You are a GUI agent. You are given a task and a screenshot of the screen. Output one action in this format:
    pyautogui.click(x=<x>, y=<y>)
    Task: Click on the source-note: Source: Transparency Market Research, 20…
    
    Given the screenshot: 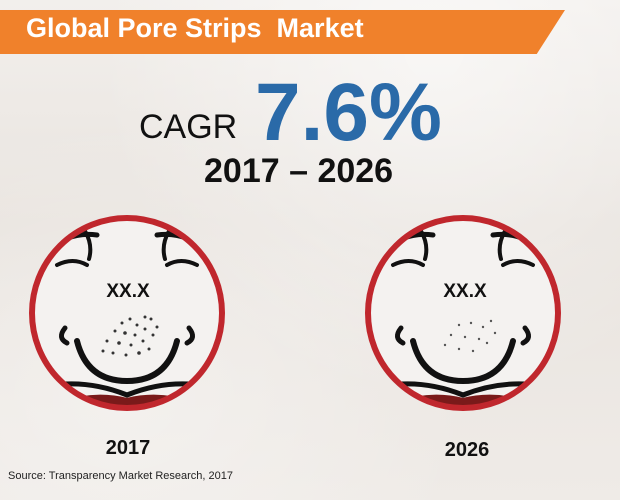 What is the action you would take?
    pyautogui.click(x=121, y=476)
    